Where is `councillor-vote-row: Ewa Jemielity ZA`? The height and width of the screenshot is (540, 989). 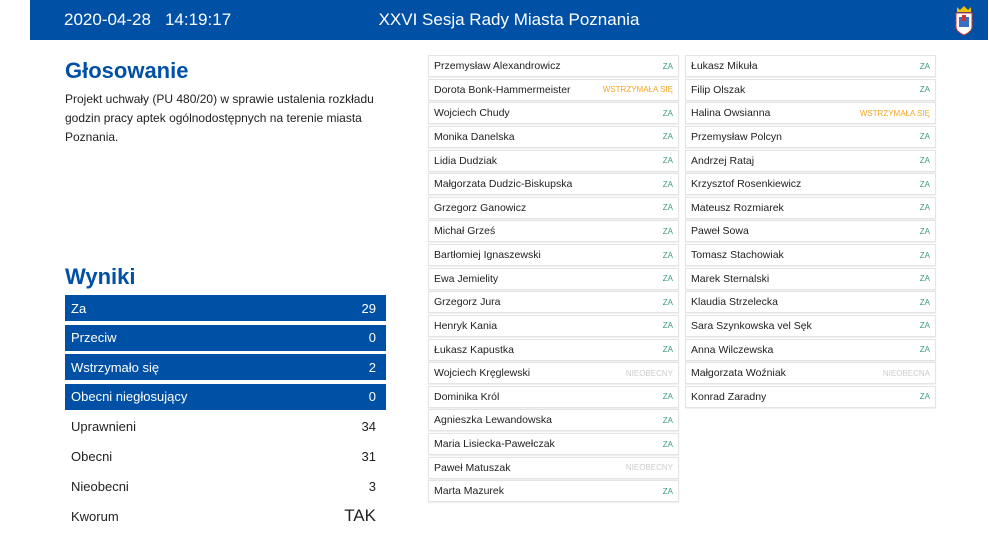
councillor-vote-row: Ewa Jemielity ZA is located at coordinates (553, 278).